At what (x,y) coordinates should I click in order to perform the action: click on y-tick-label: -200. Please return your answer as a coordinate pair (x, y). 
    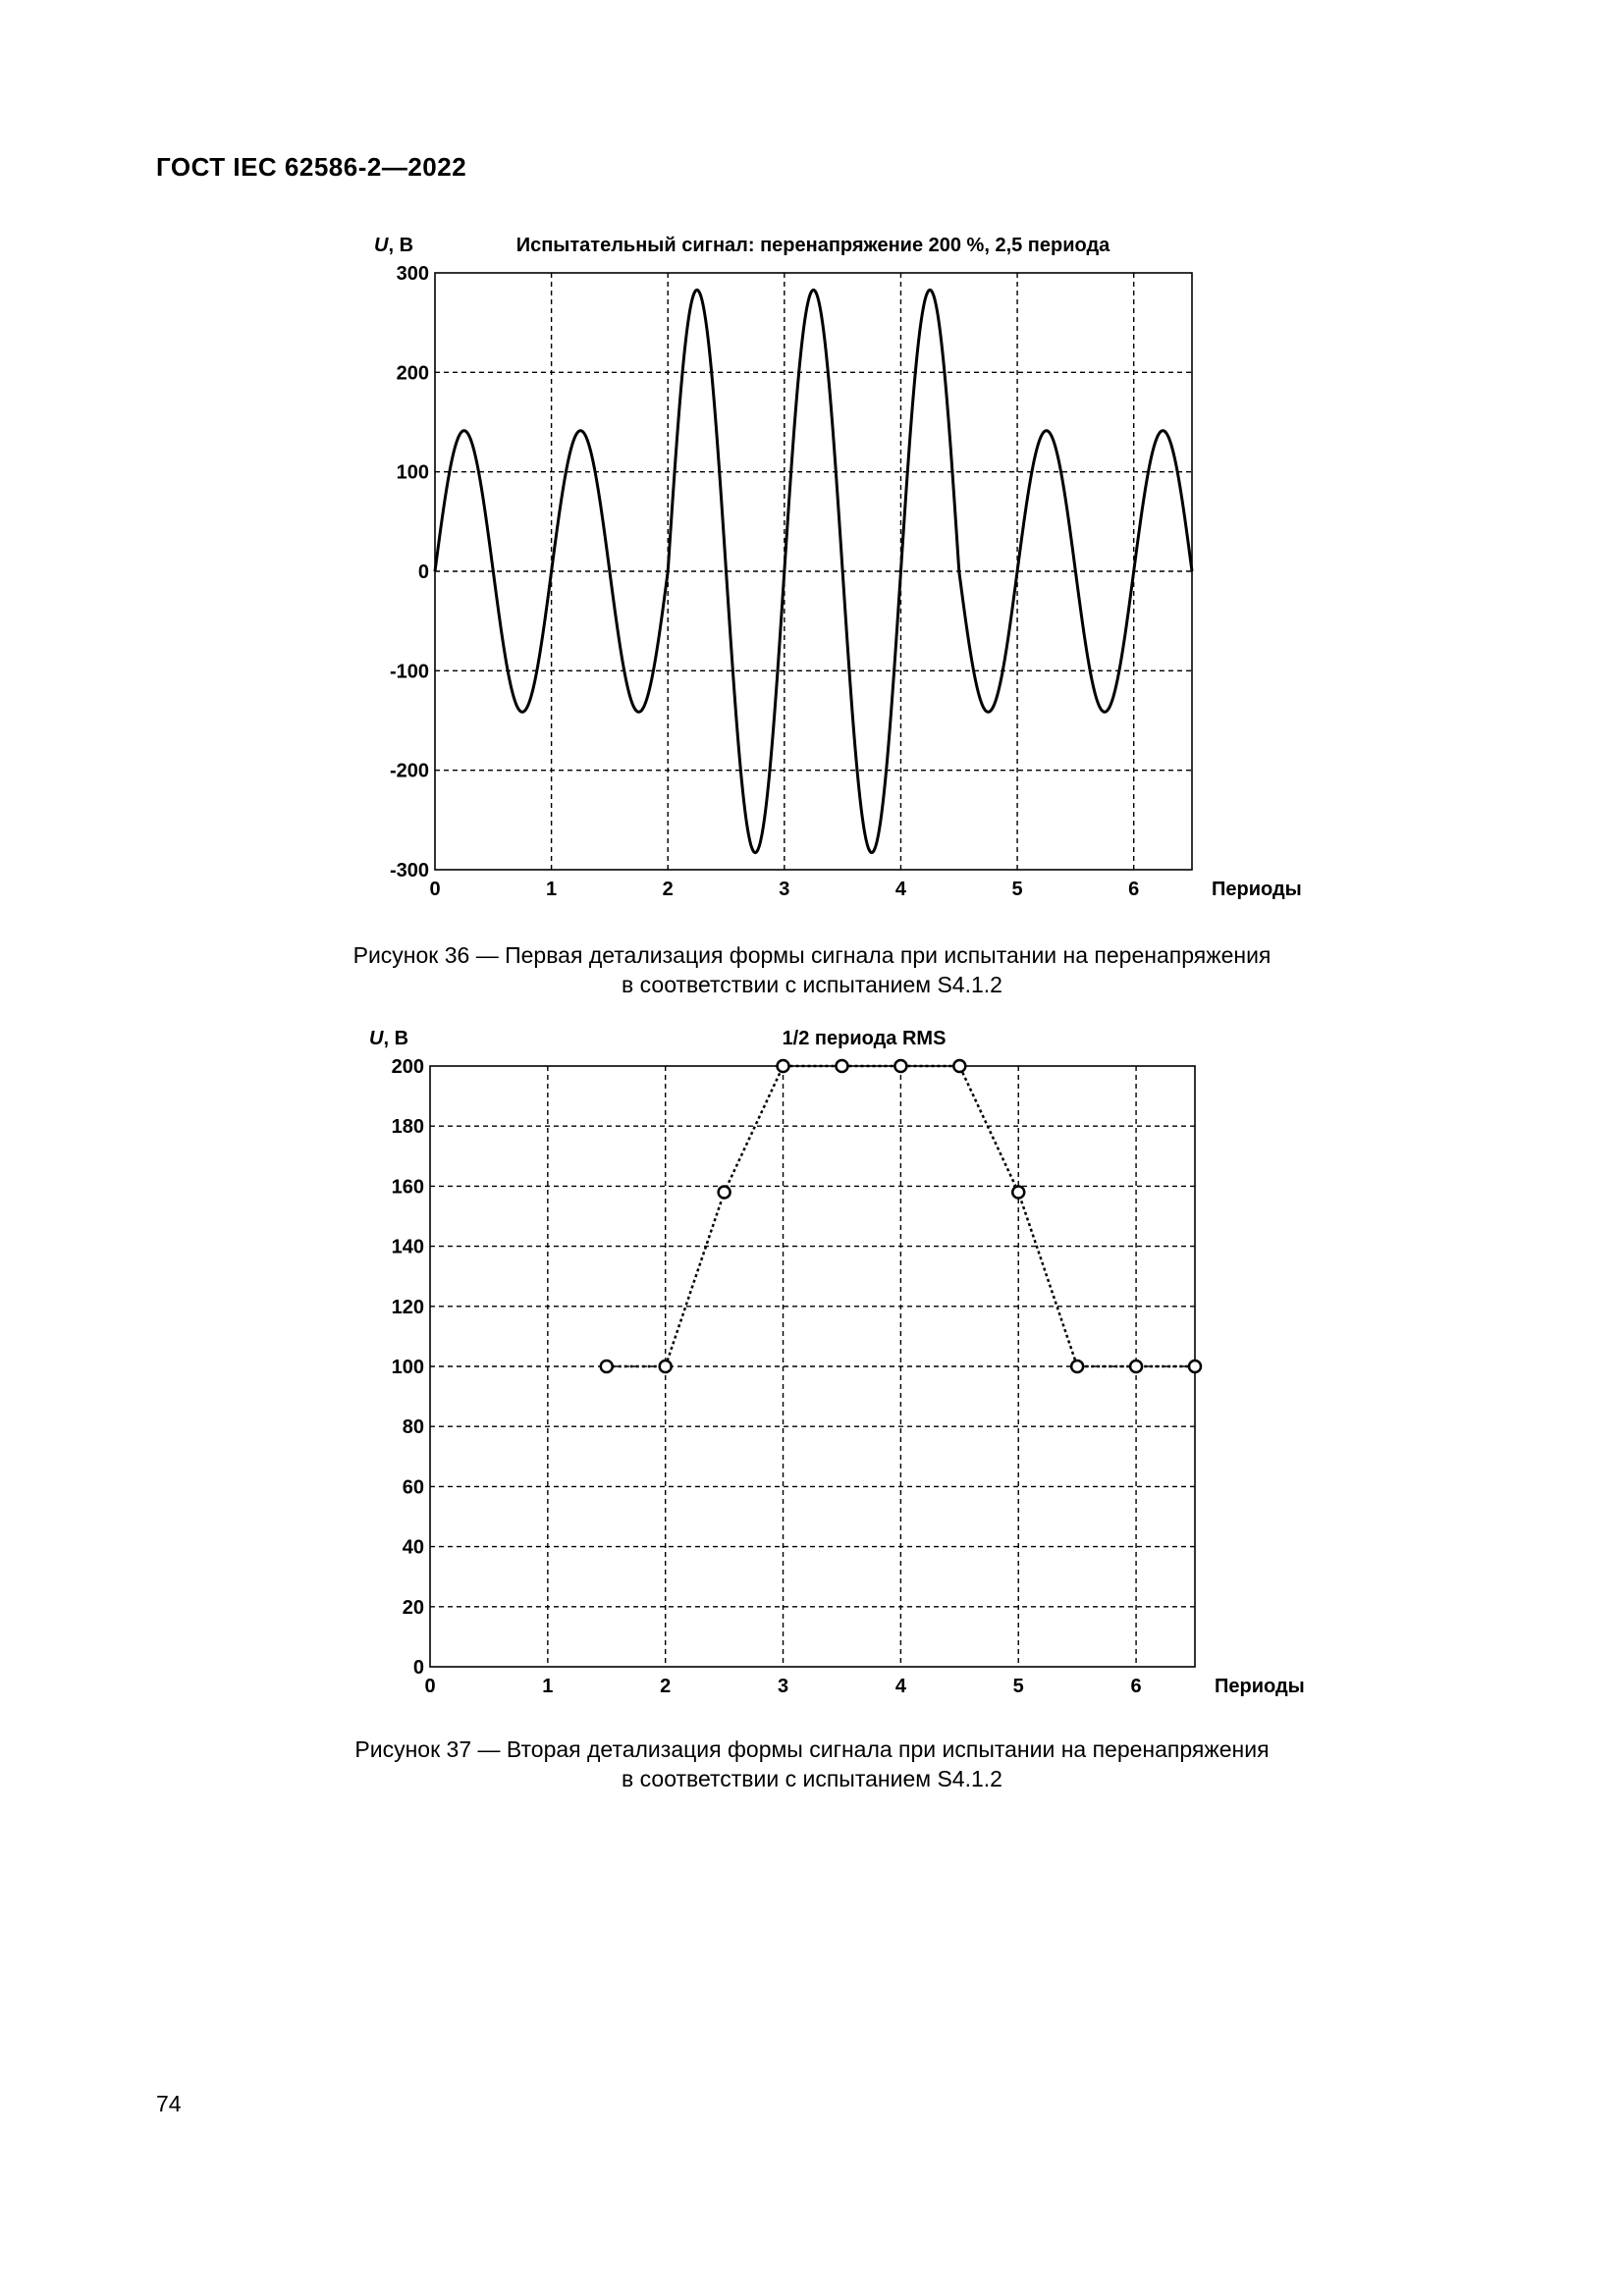
    Looking at the image, I should click on (409, 771).